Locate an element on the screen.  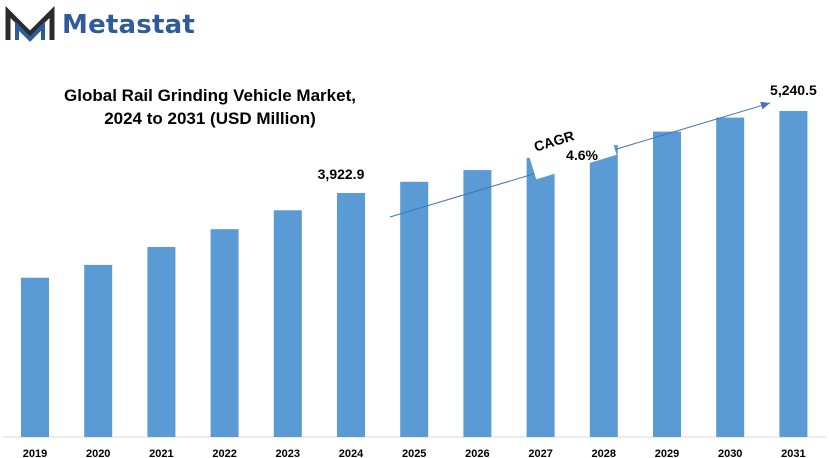
x-tick-label-2020: 2020 is located at coordinates (98, 453).